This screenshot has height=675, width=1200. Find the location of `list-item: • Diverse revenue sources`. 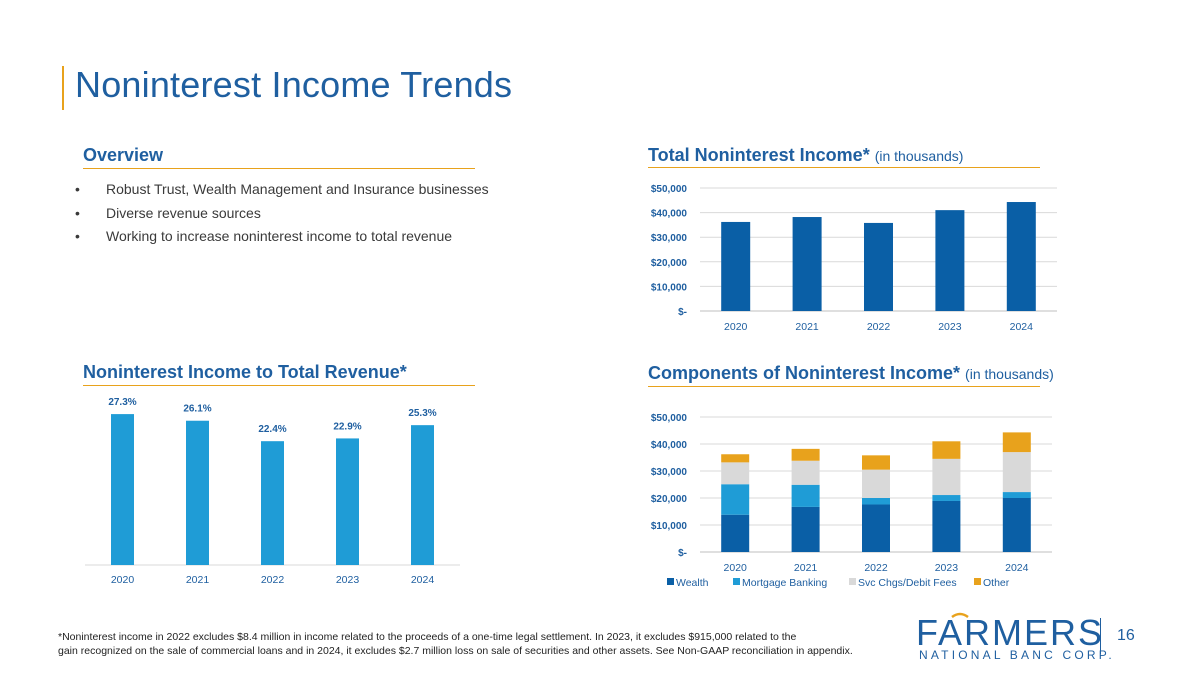

list-item: • Diverse revenue sources is located at coordinates (280, 214).